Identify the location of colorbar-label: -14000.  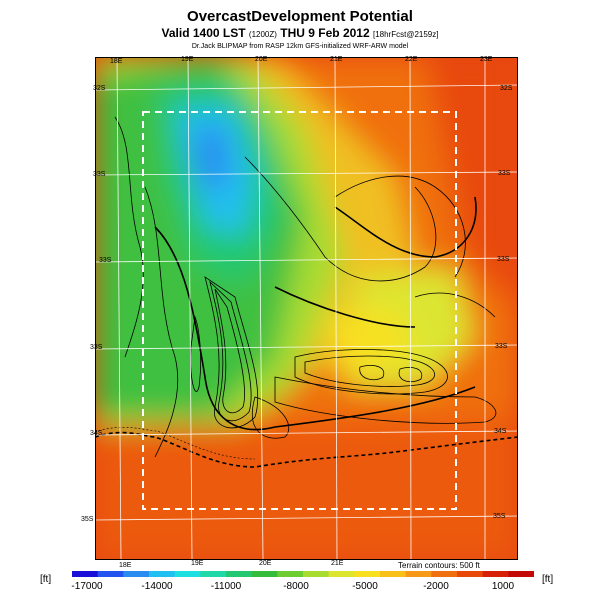
(157, 586).